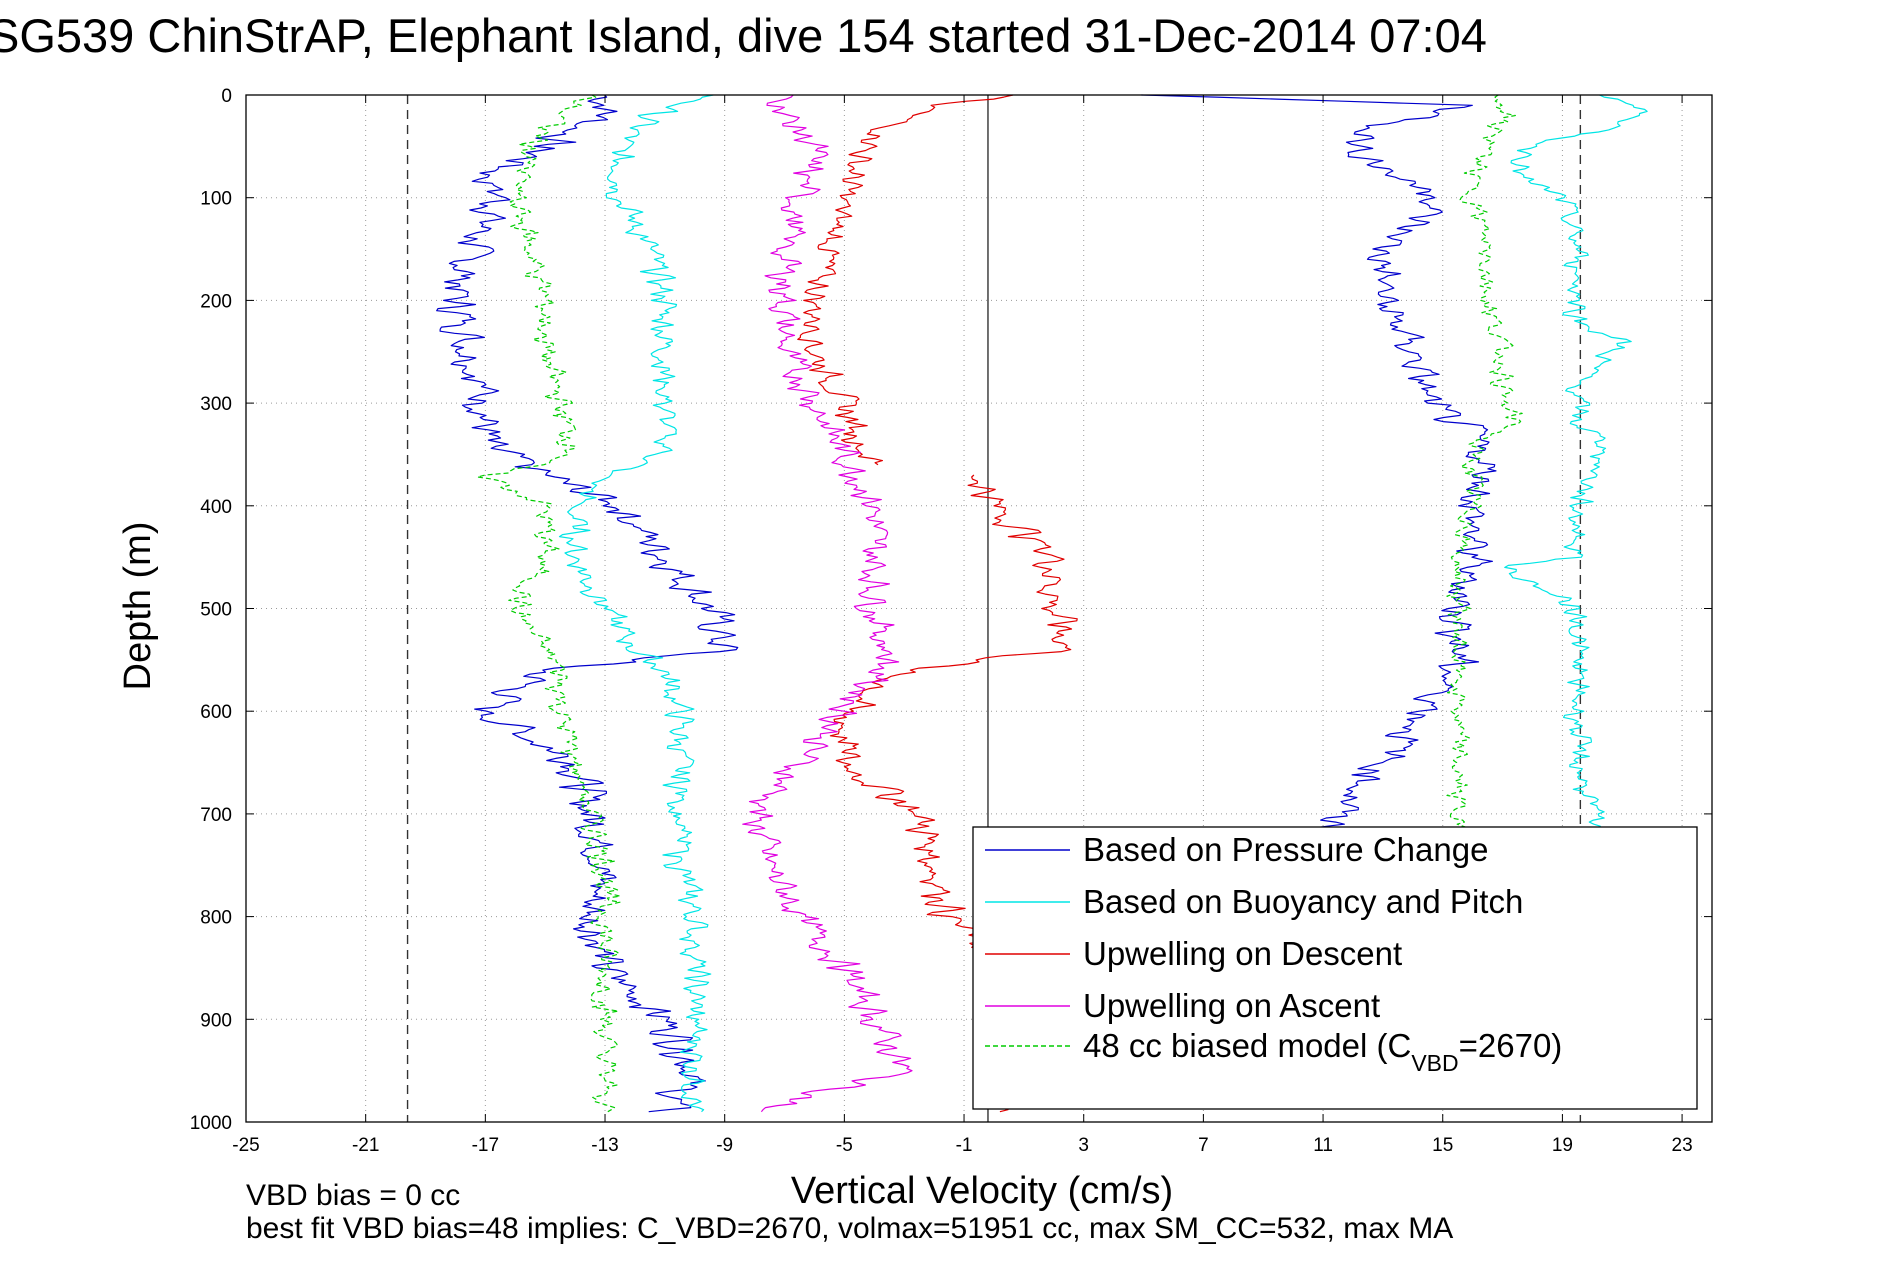 The height and width of the screenshot is (1262, 1891). Describe the element at coordinates (211, 1123) in the screenshot. I see `y-tick-label: 1000` at that location.